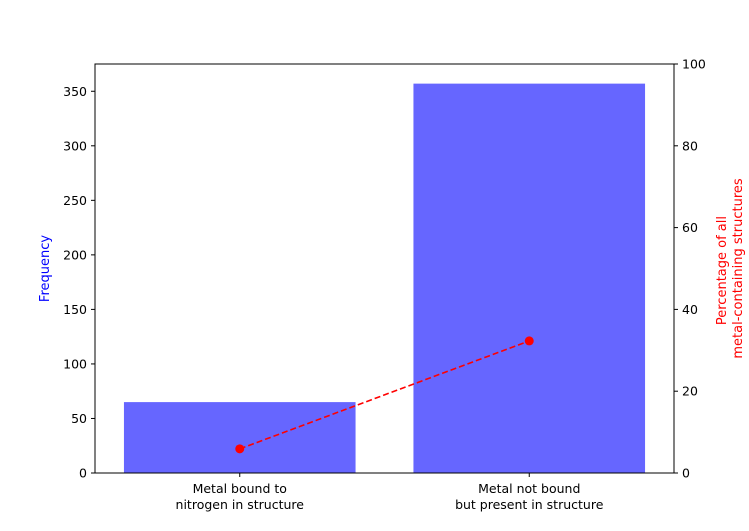 This screenshot has width=749, height=531. Describe the element at coordinates (690, 269) in the screenshot. I see `right-axis-ticks: 0 20 40 60 80 100` at that location.